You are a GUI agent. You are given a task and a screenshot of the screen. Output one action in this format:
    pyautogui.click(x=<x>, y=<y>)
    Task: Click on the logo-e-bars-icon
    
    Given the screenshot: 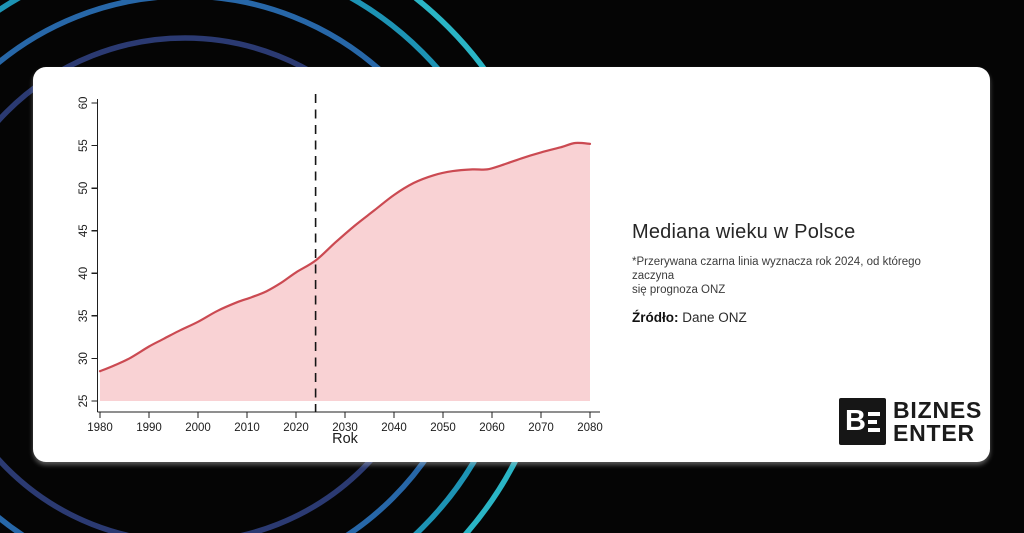 What is the action you would take?
    pyautogui.click(x=873, y=421)
    